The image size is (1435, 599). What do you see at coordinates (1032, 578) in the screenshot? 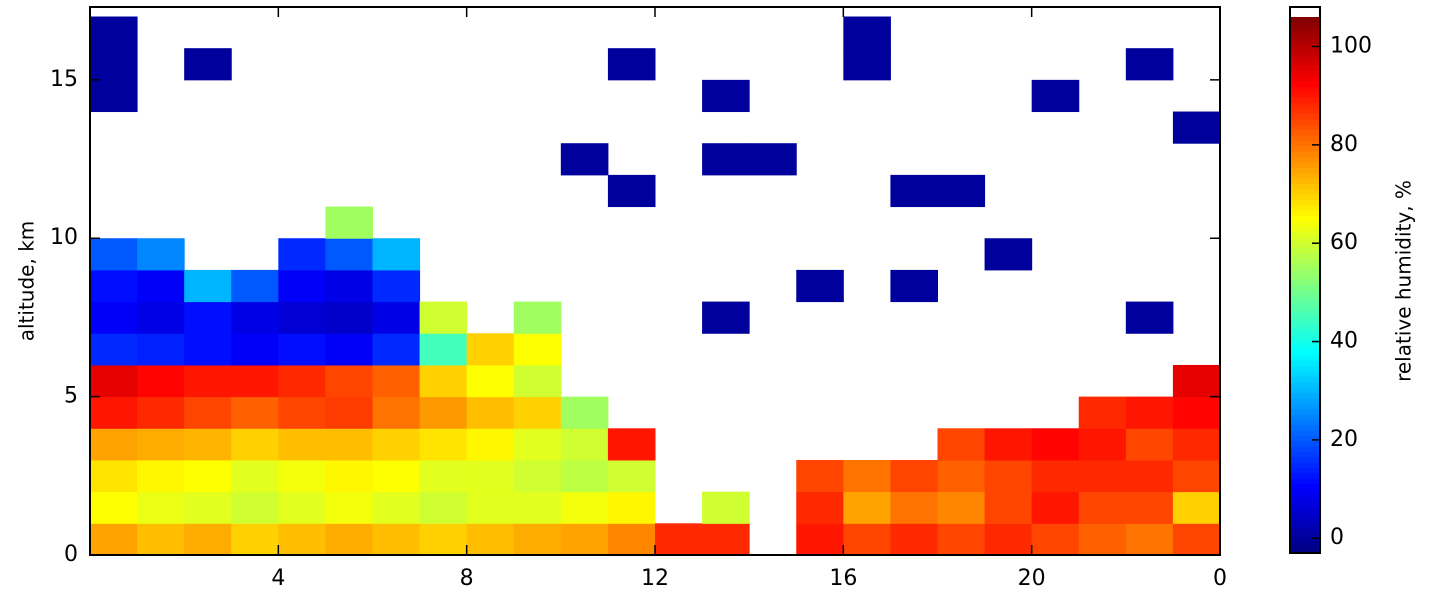
I see `x-tick-label: 20` at bounding box center [1032, 578].